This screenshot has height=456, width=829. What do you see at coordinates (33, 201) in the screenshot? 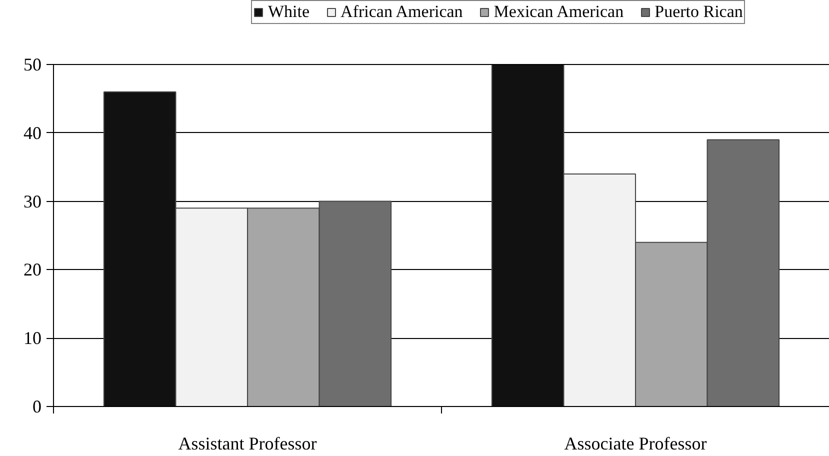
I see `y-tick-label: 30` at bounding box center [33, 201].